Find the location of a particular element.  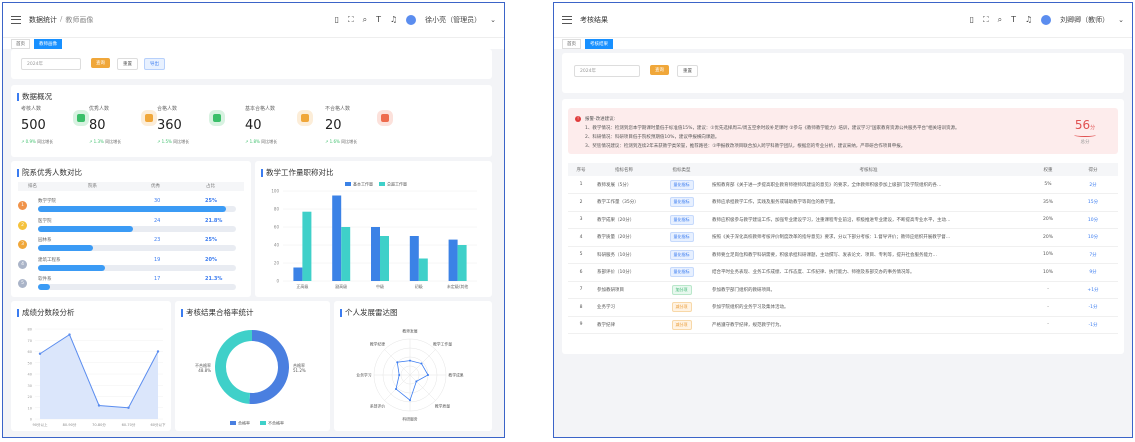

x-tick-label: 未定级/其他 is located at coordinates (457, 286).